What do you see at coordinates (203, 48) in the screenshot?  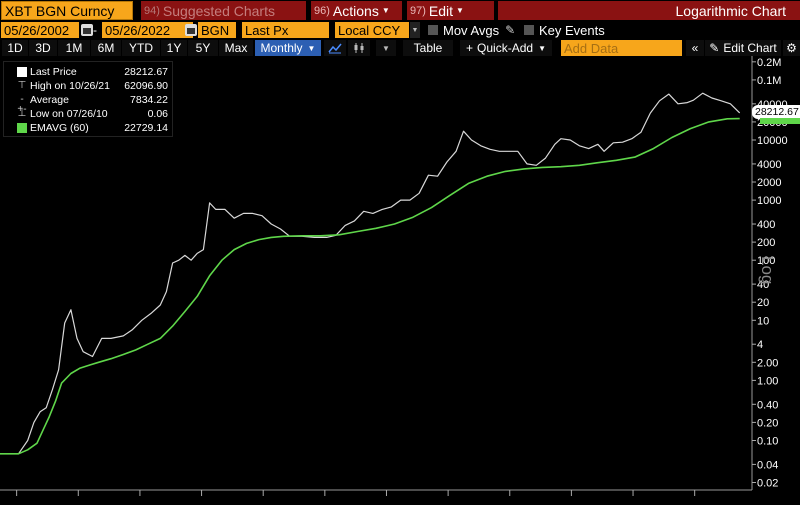 I see `period-5y-button: 5Y` at bounding box center [203, 48].